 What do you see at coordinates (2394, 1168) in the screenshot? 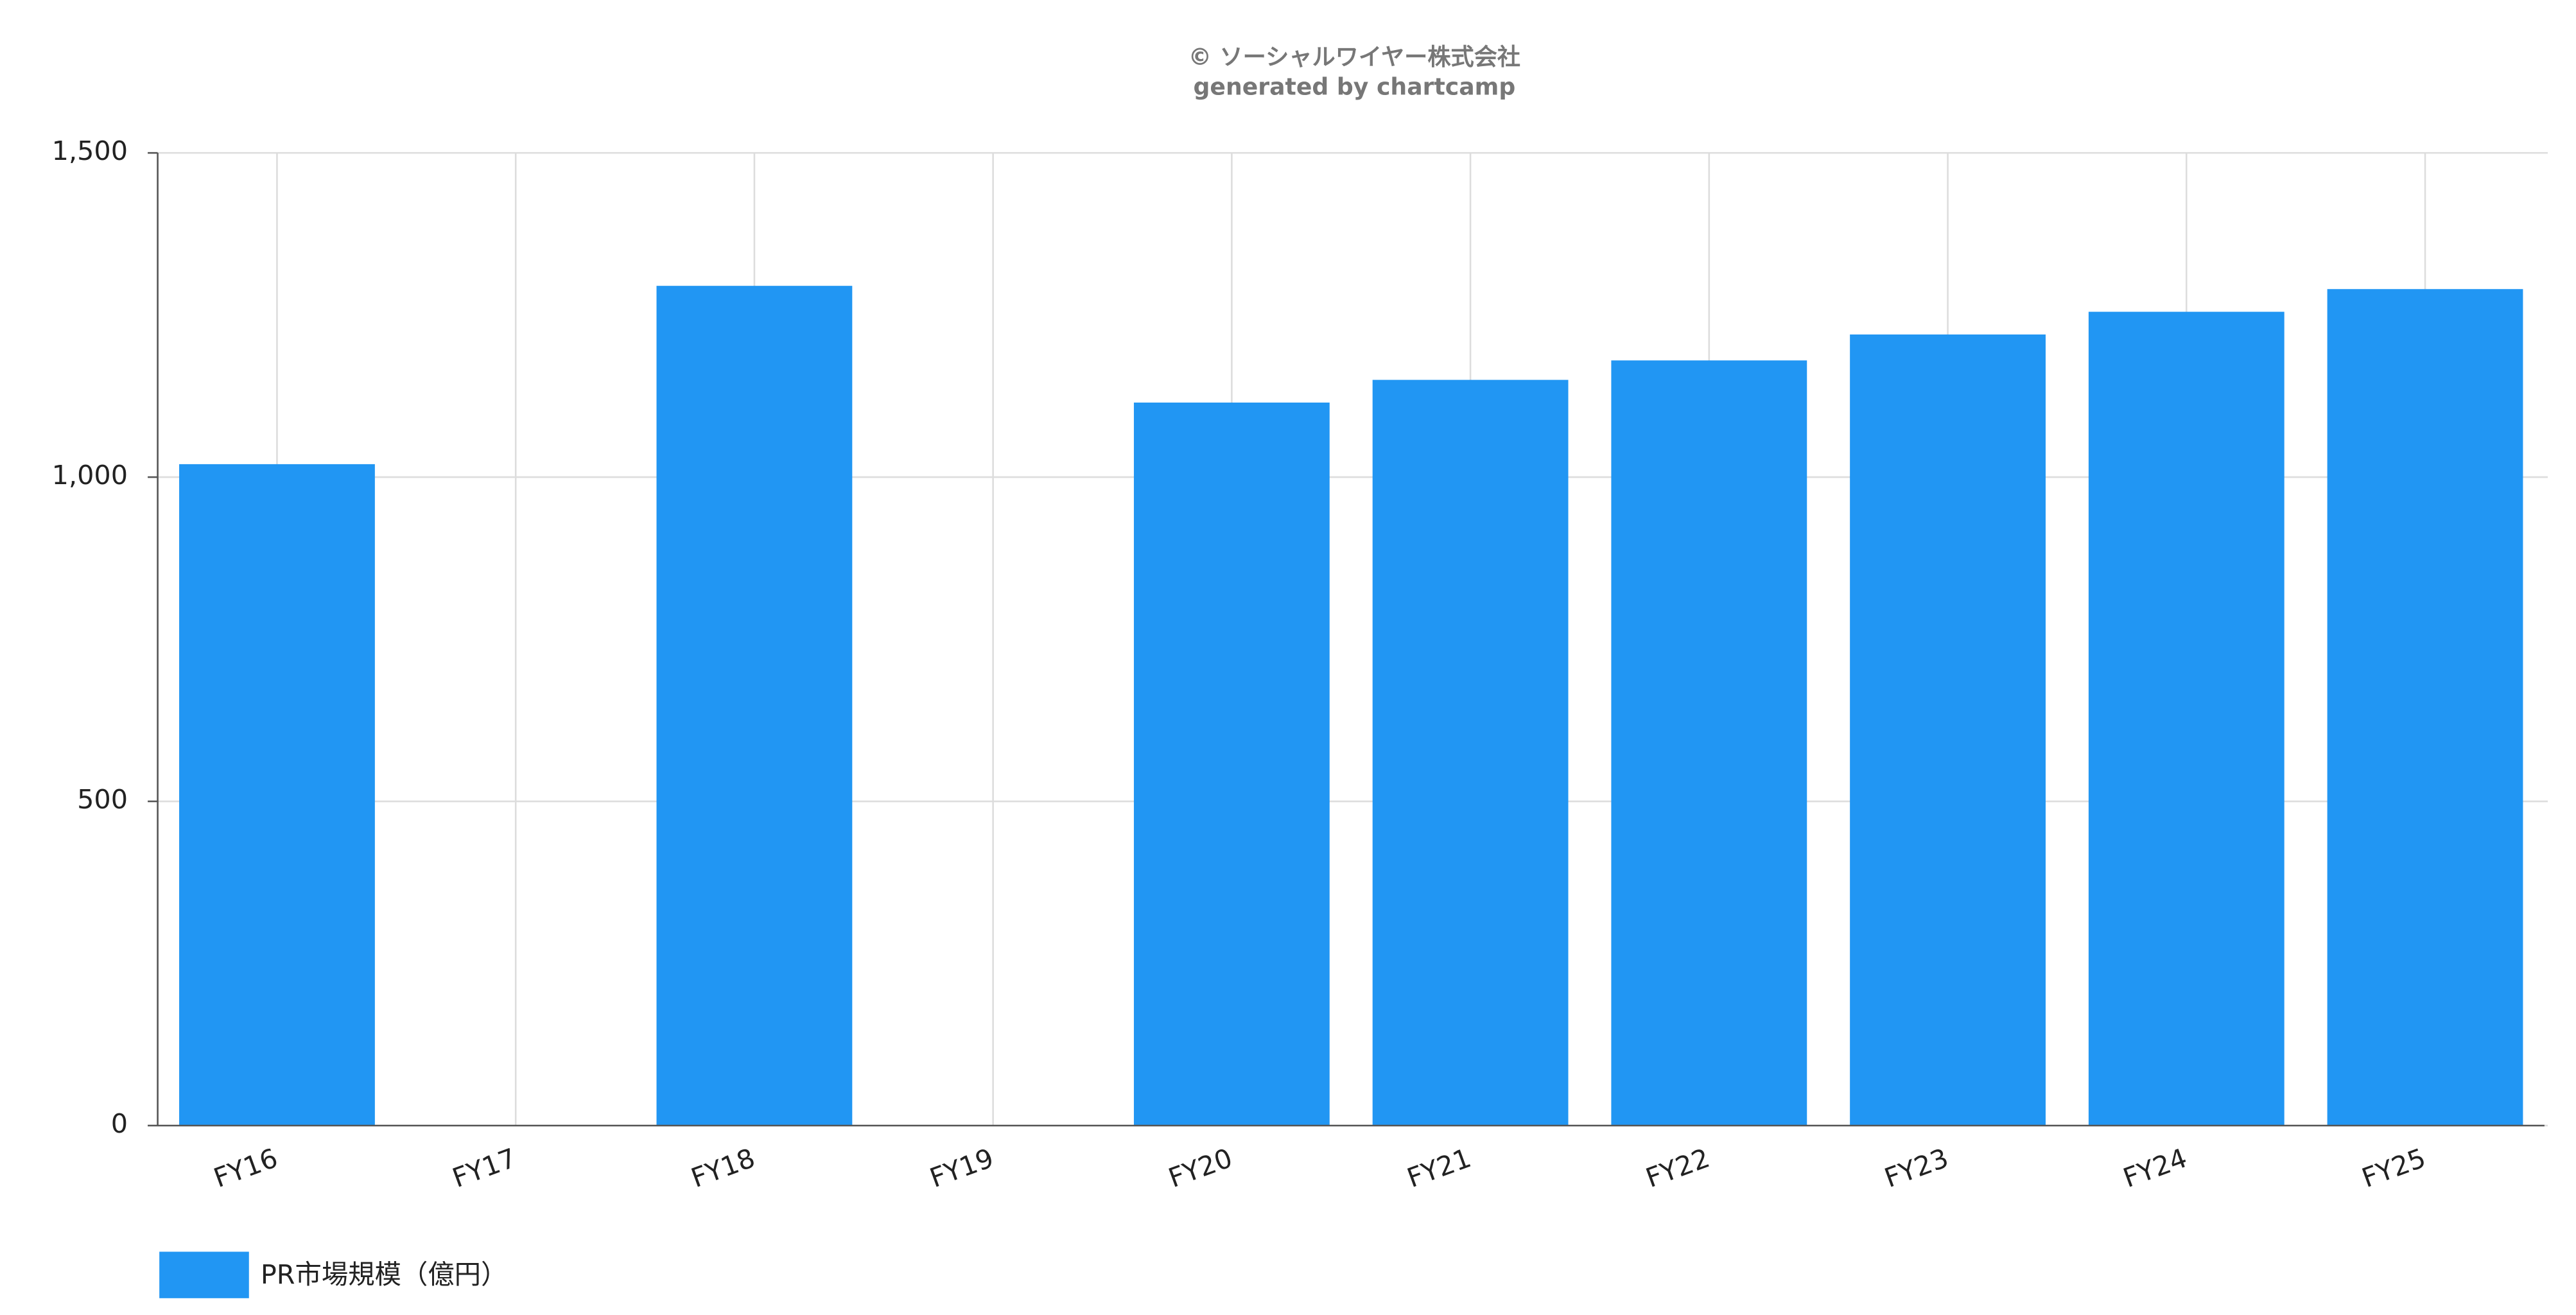
I see `x-tick-label: FY25` at bounding box center [2394, 1168].